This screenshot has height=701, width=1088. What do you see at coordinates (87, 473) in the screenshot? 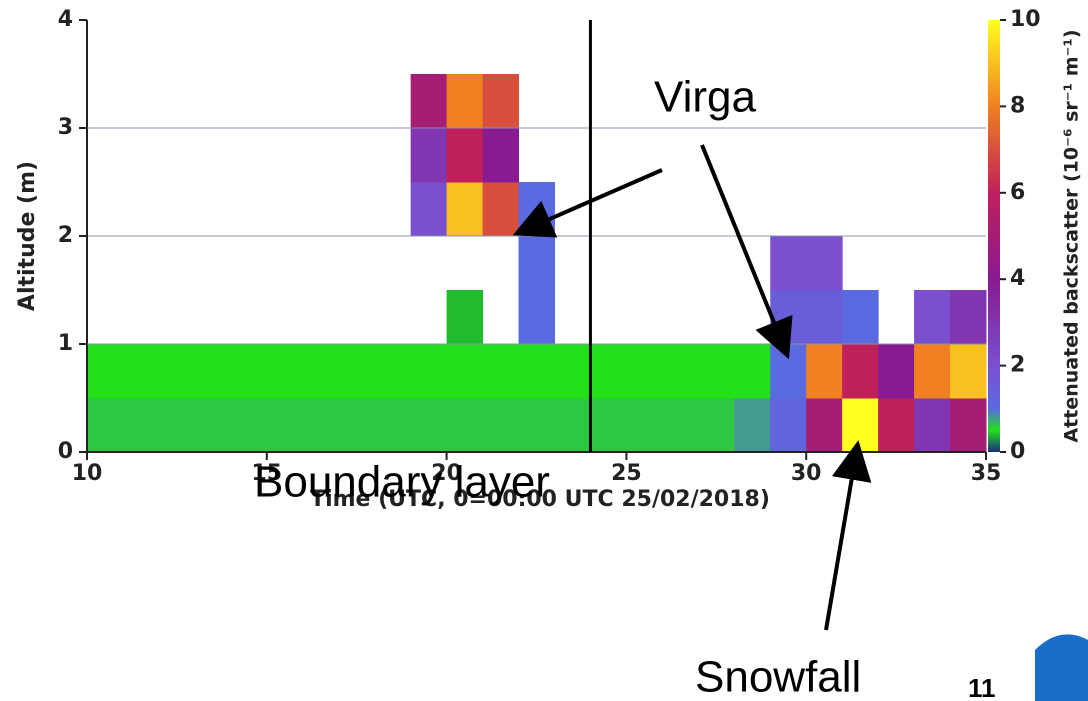
I see `x-tick-label: 10` at bounding box center [87, 473].